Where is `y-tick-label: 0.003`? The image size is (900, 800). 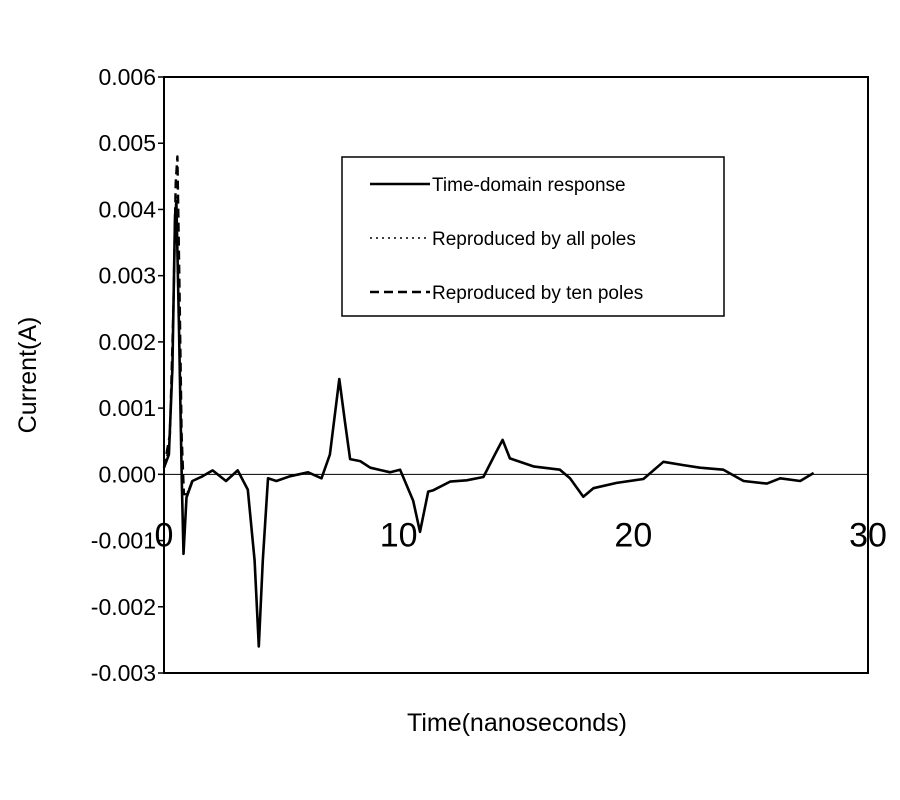 y-tick-label: 0.003 is located at coordinates (127, 276).